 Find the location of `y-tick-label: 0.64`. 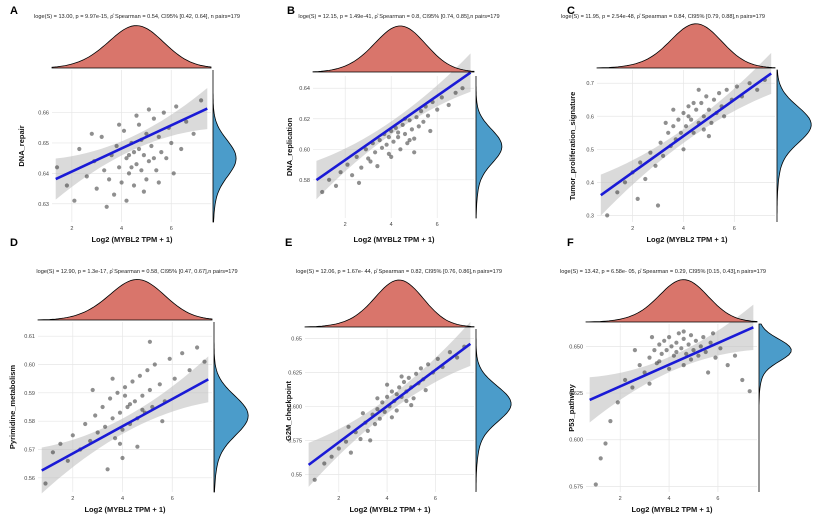

y-tick-label: 0.64 is located at coordinates (304, 89).